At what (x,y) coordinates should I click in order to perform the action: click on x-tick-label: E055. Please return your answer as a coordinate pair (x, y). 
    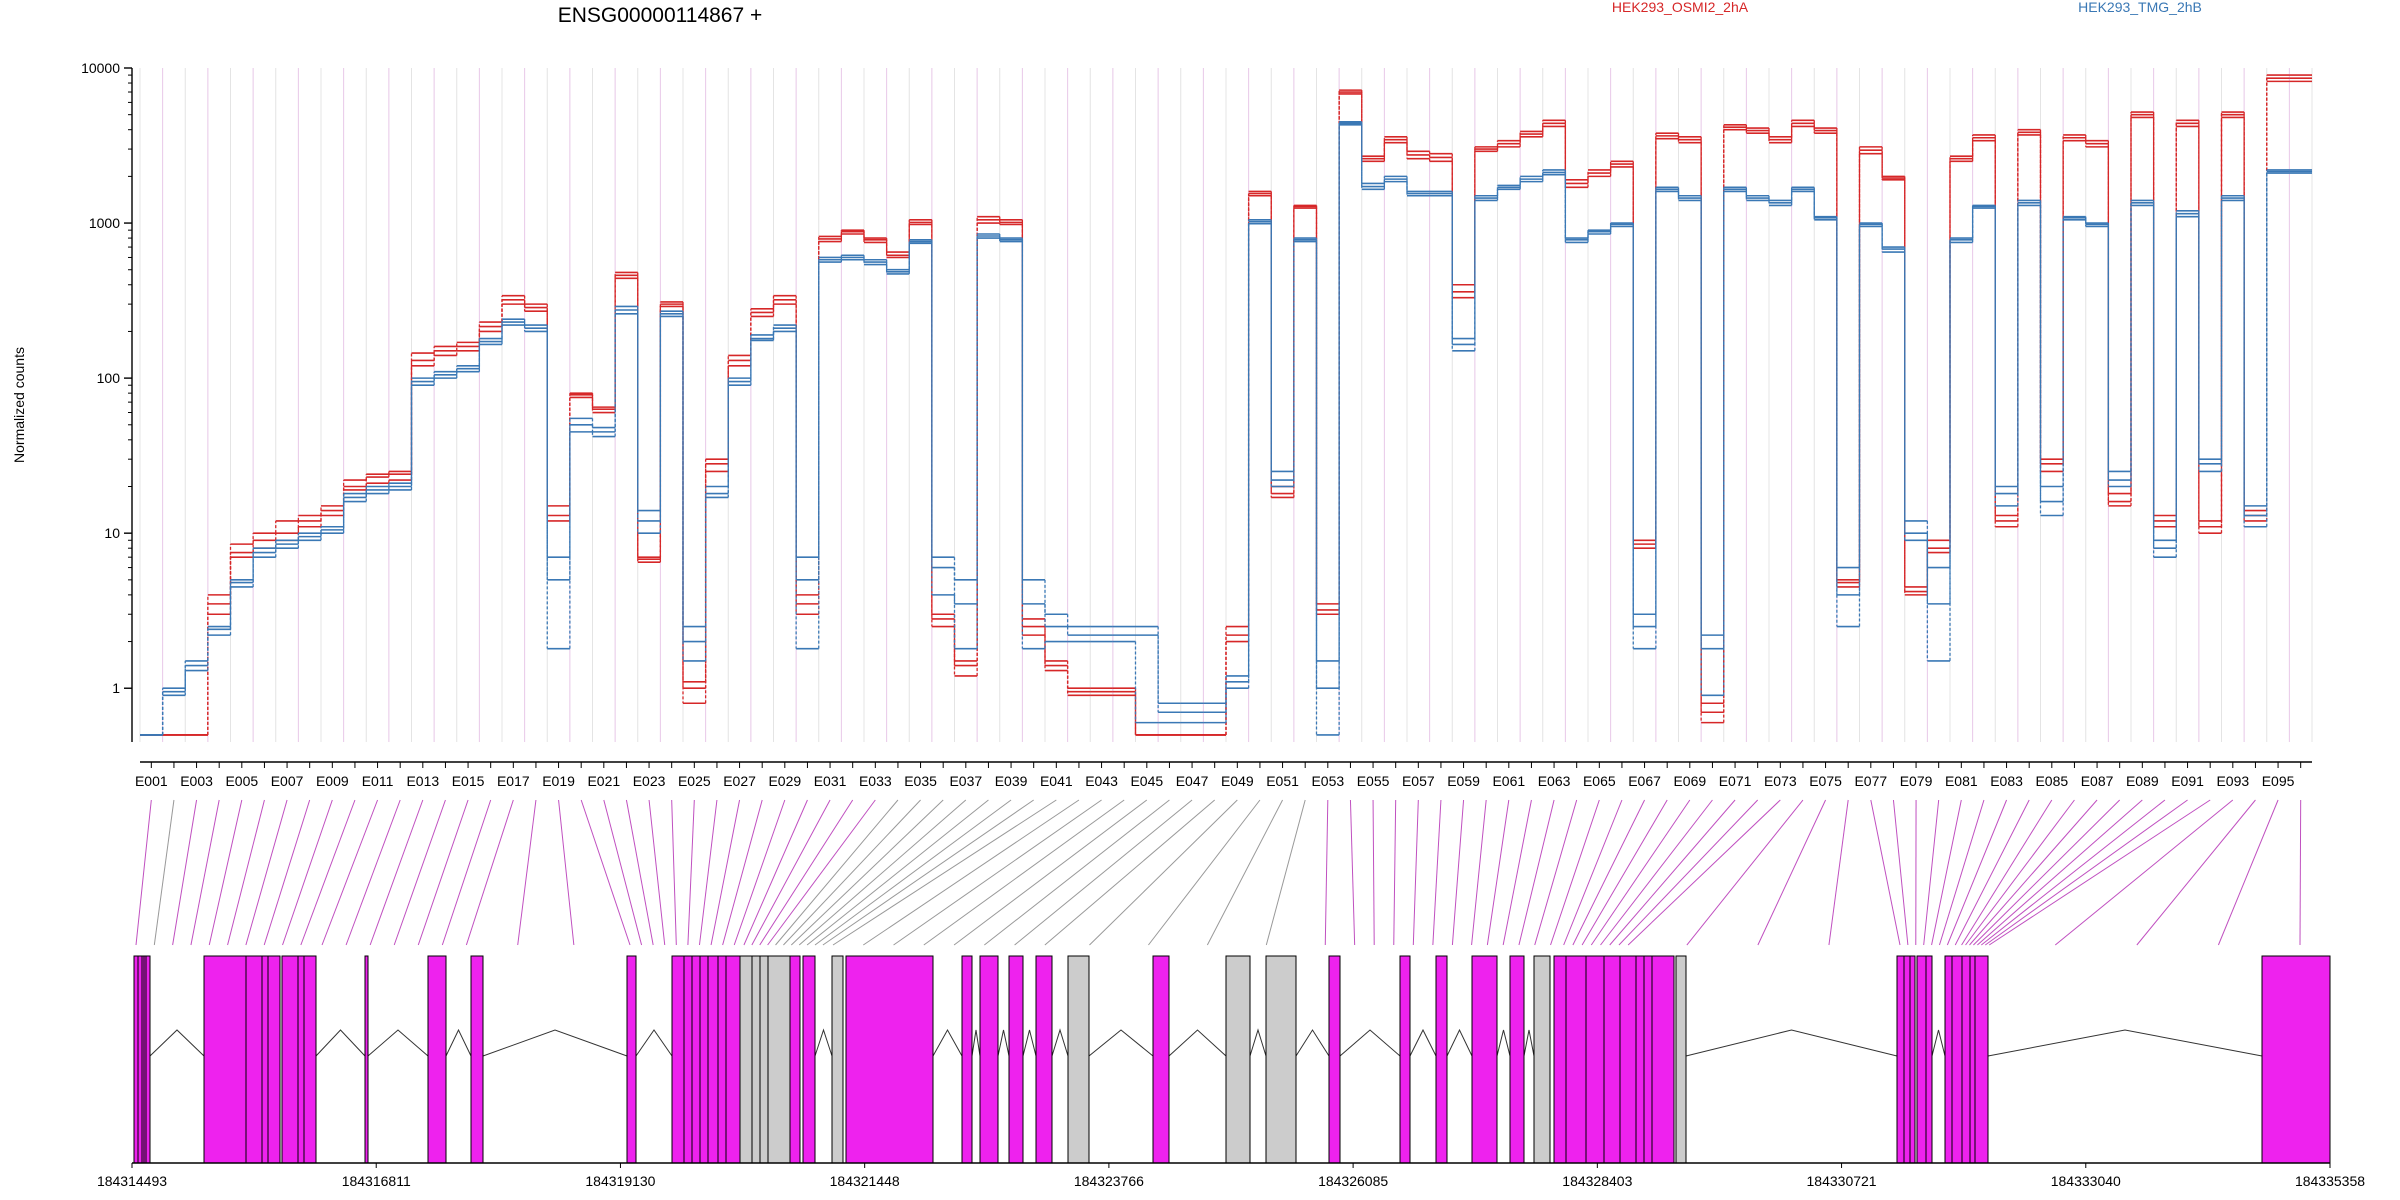
    Looking at the image, I should click on (1373, 781).